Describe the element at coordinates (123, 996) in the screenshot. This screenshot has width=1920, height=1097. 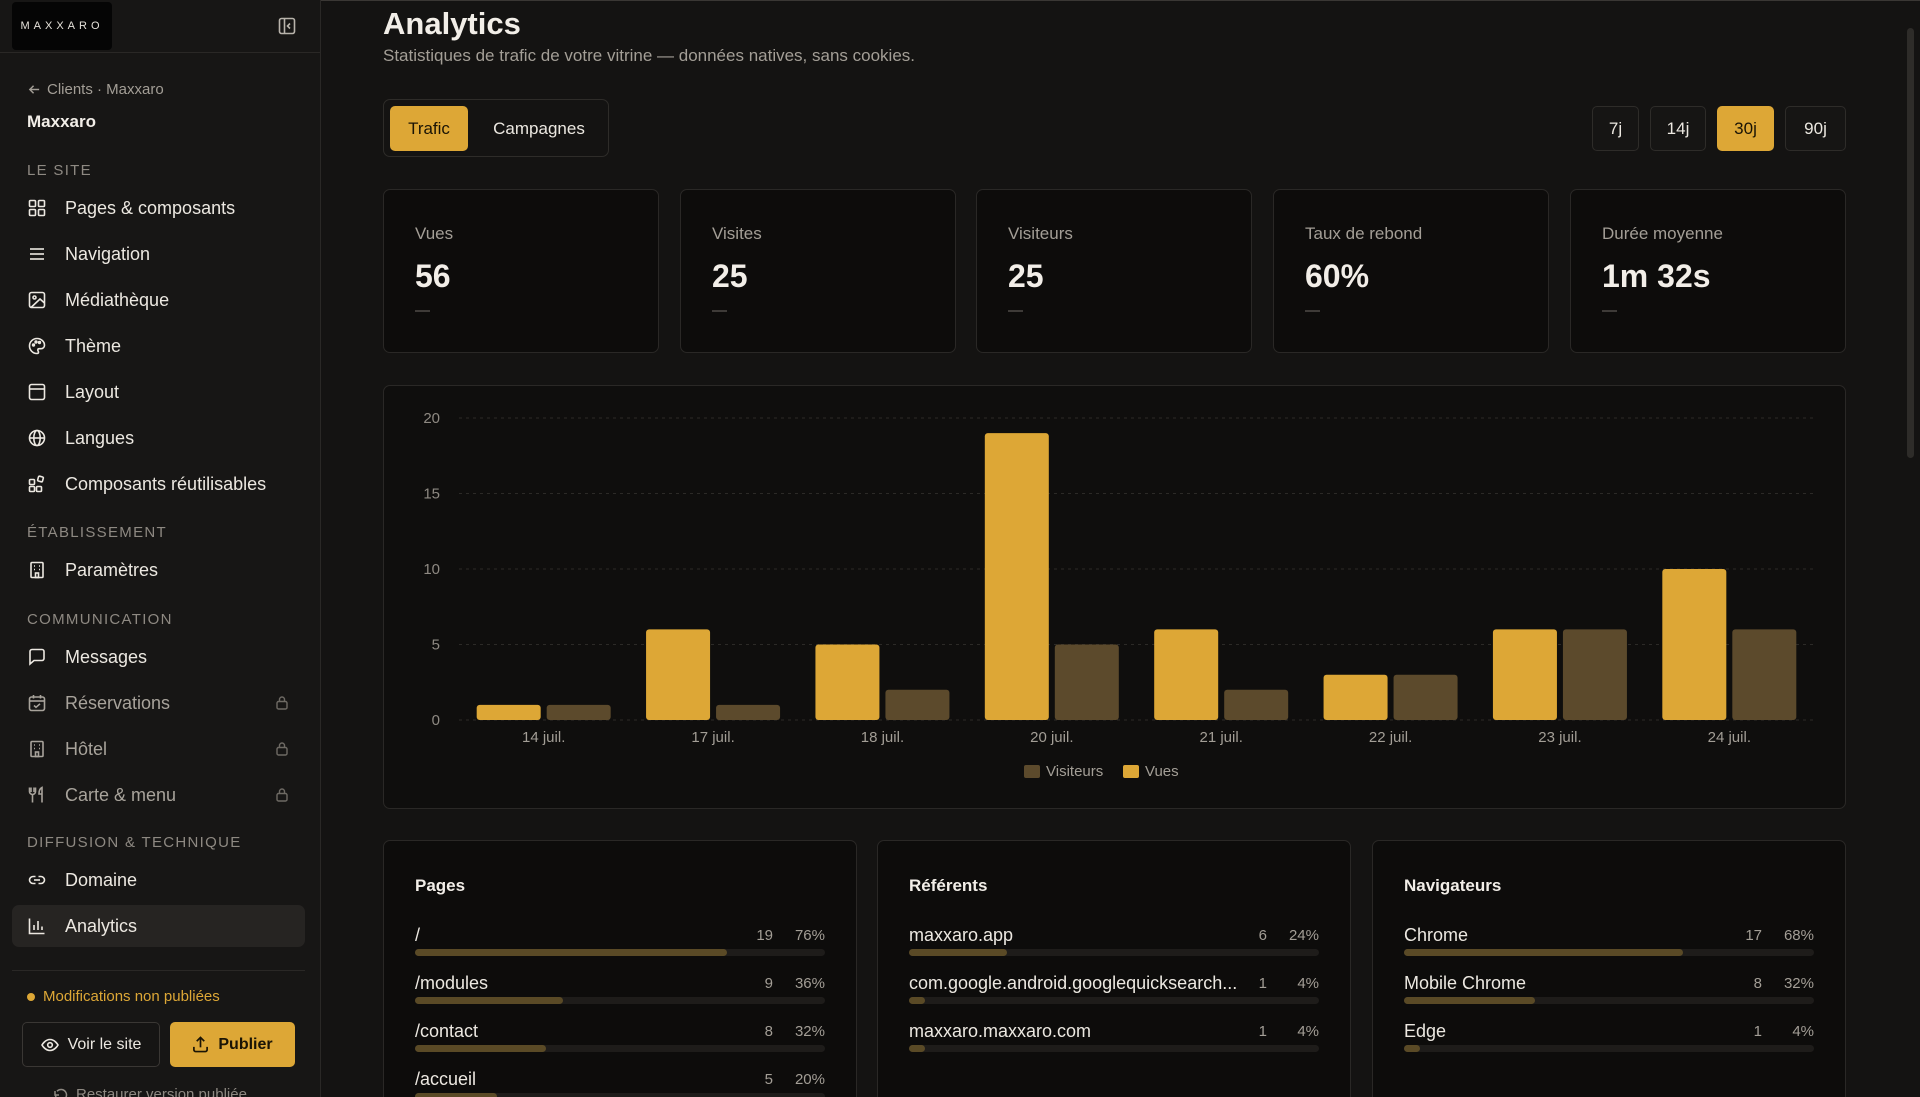
I see `unpublished-status: Modifications non publiées` at that location.